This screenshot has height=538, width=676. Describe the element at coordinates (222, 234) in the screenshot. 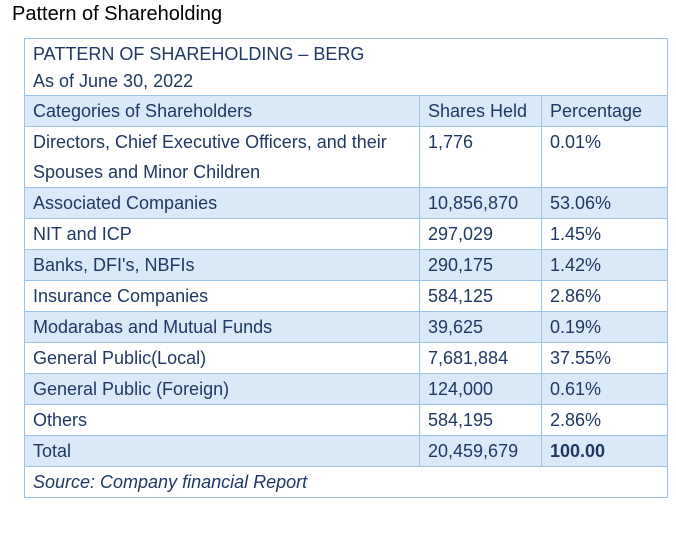

I see `row-category: NIT and ICP` at that location.